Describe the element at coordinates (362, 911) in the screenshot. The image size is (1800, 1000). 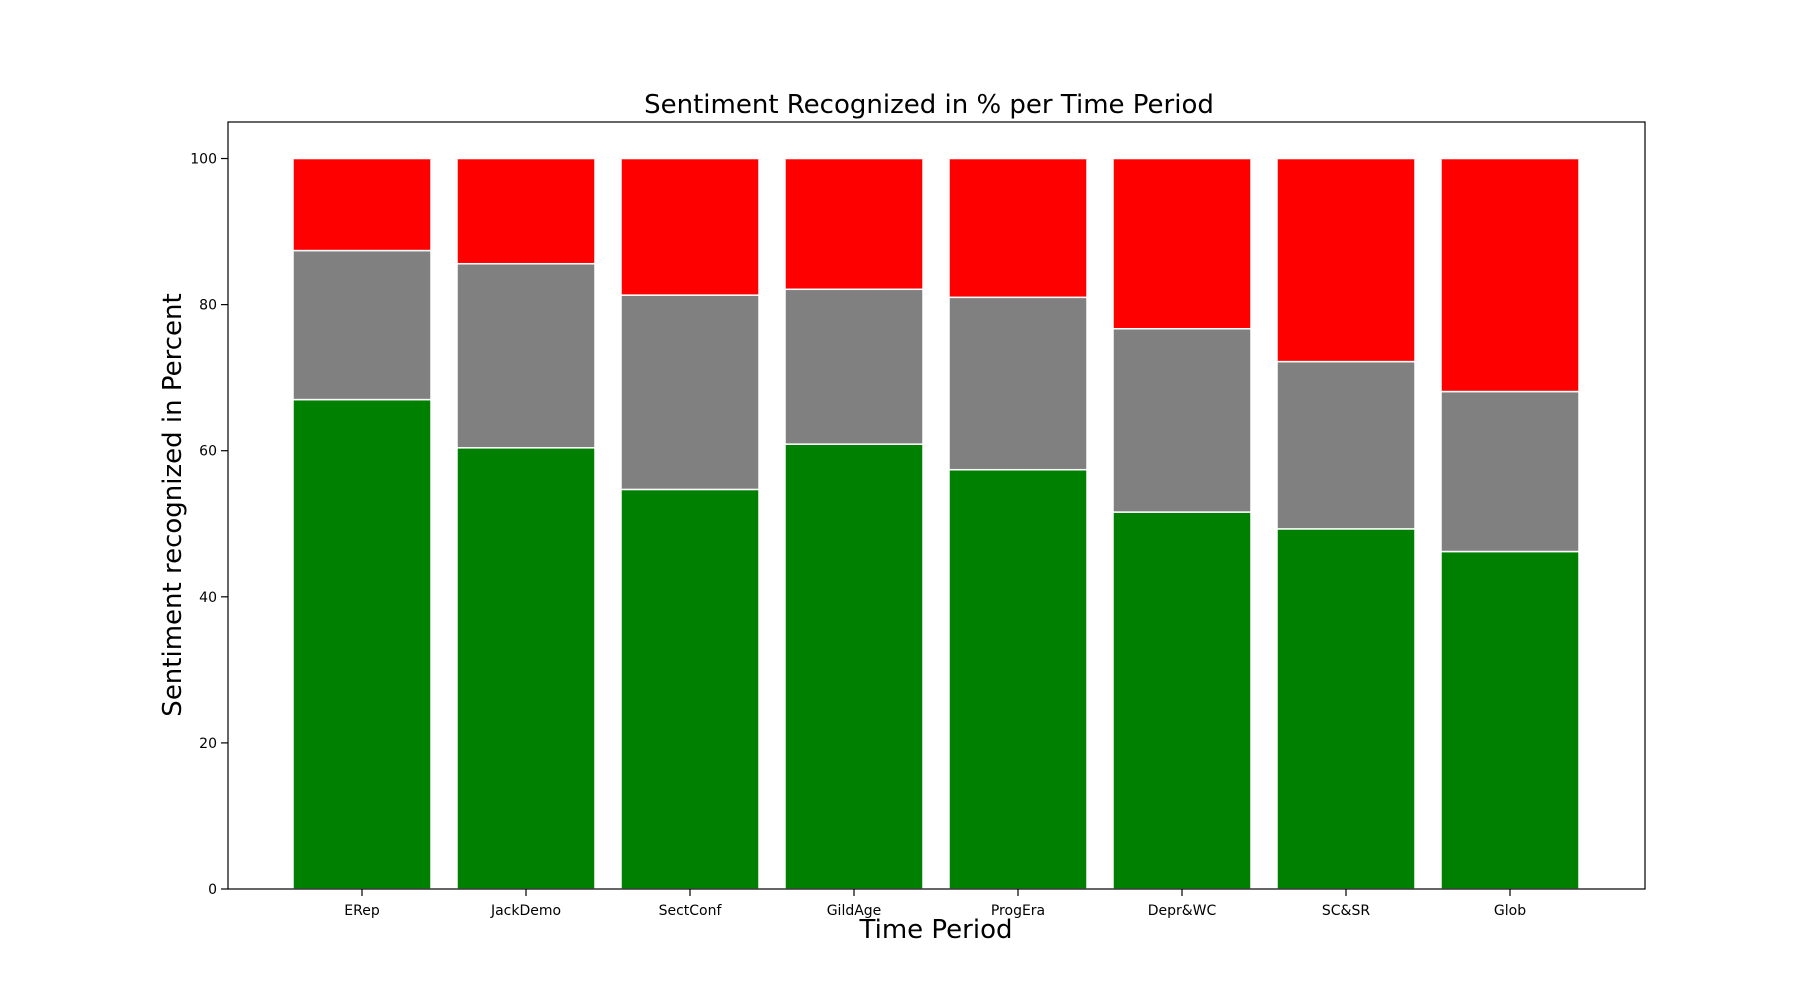
I see `x-tick-label: ERep` at that location.